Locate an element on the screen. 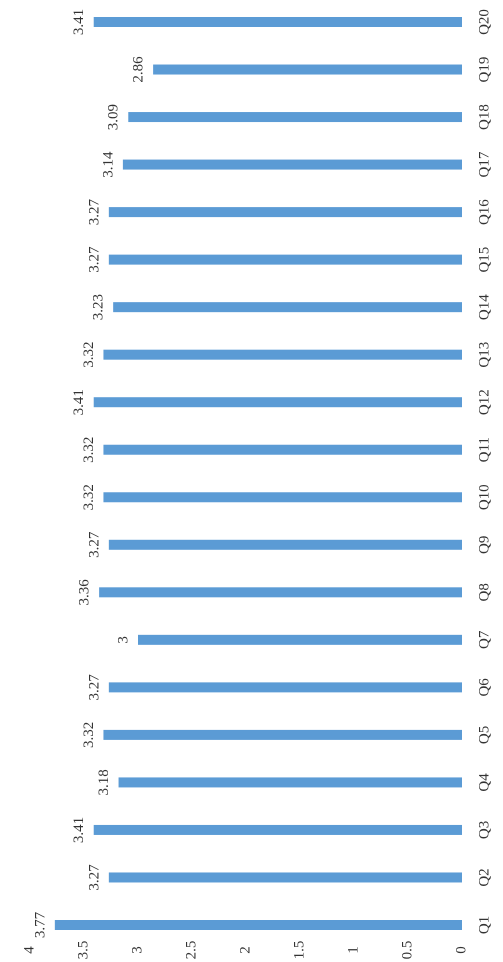 The image size is (503, 962). y-tick-label: 4 is located at coordinates (29, 950).